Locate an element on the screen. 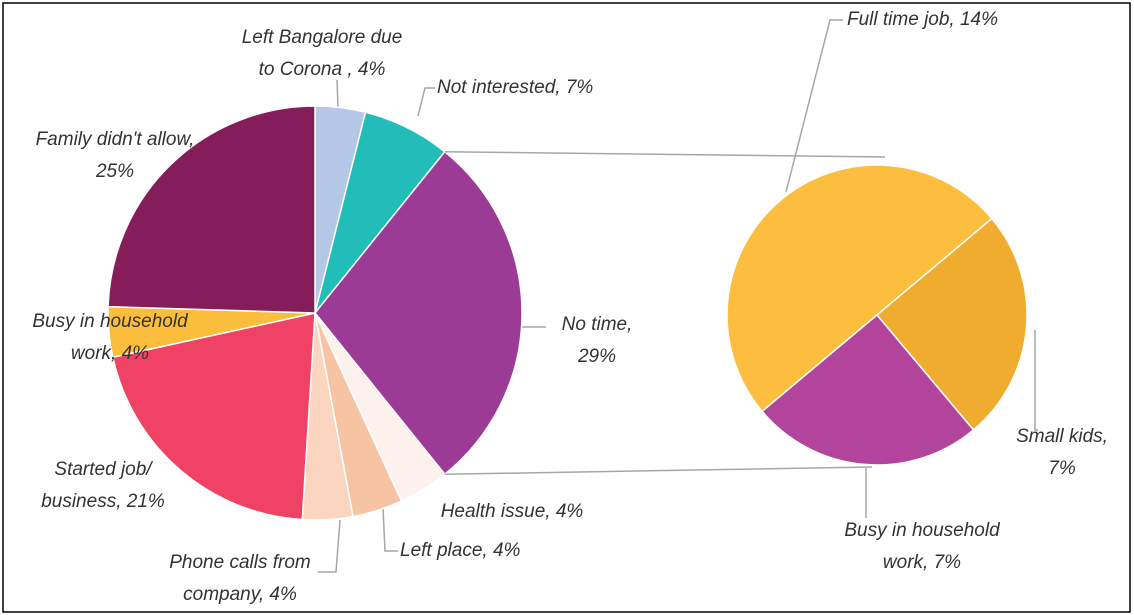 The image size is (1134, 615). data-label: Family didn't allow, is located at coordinates (115, 139).